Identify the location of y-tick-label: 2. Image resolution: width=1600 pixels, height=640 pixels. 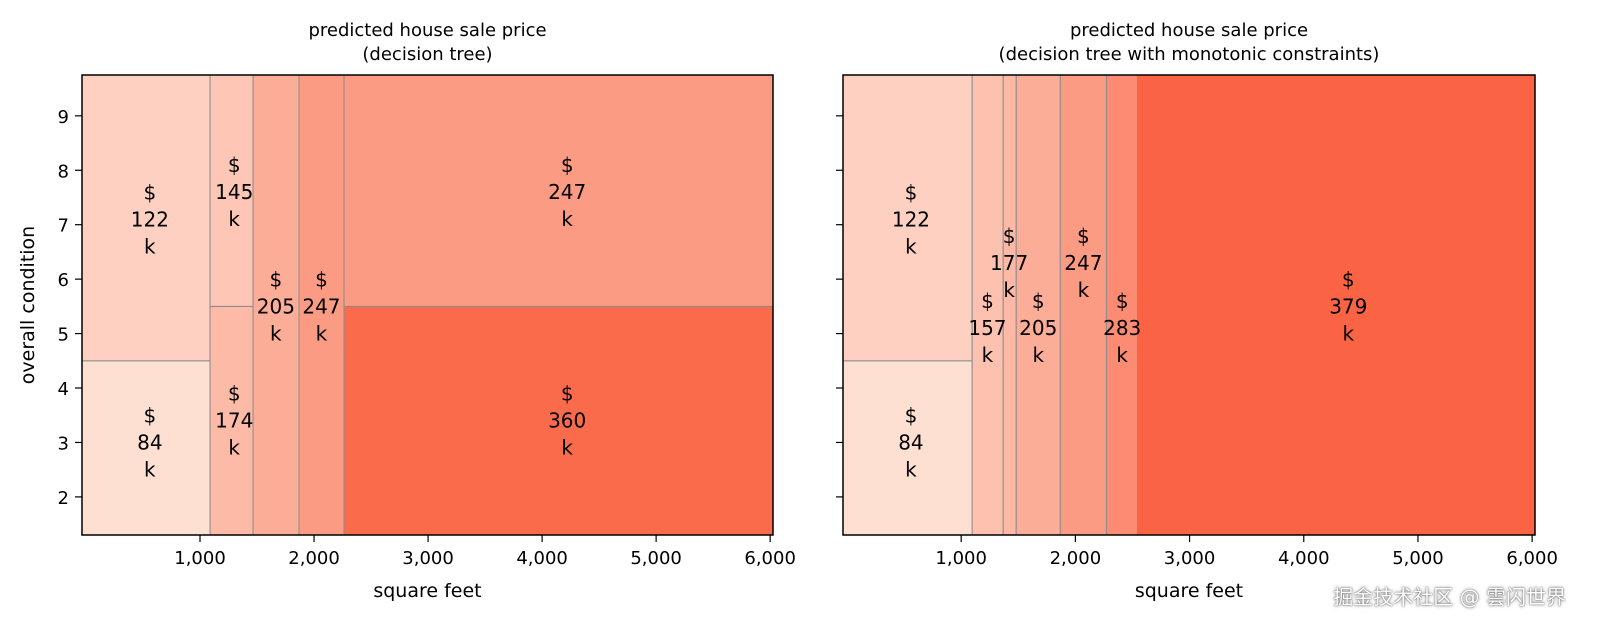
(63, 498).